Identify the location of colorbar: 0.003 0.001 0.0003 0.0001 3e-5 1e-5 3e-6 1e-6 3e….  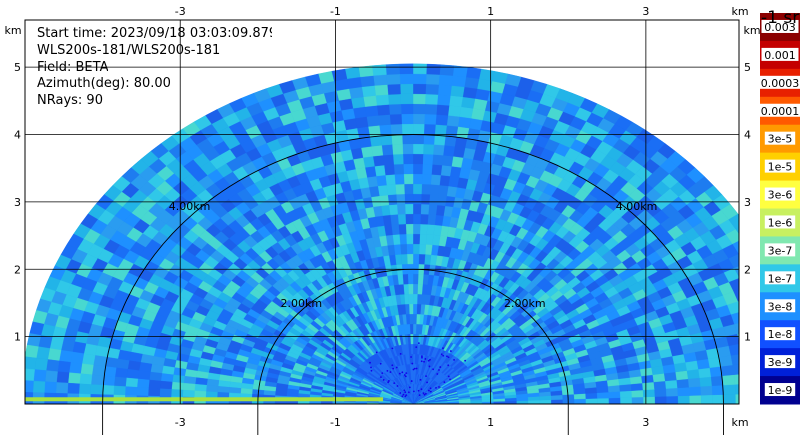
(779, 209).